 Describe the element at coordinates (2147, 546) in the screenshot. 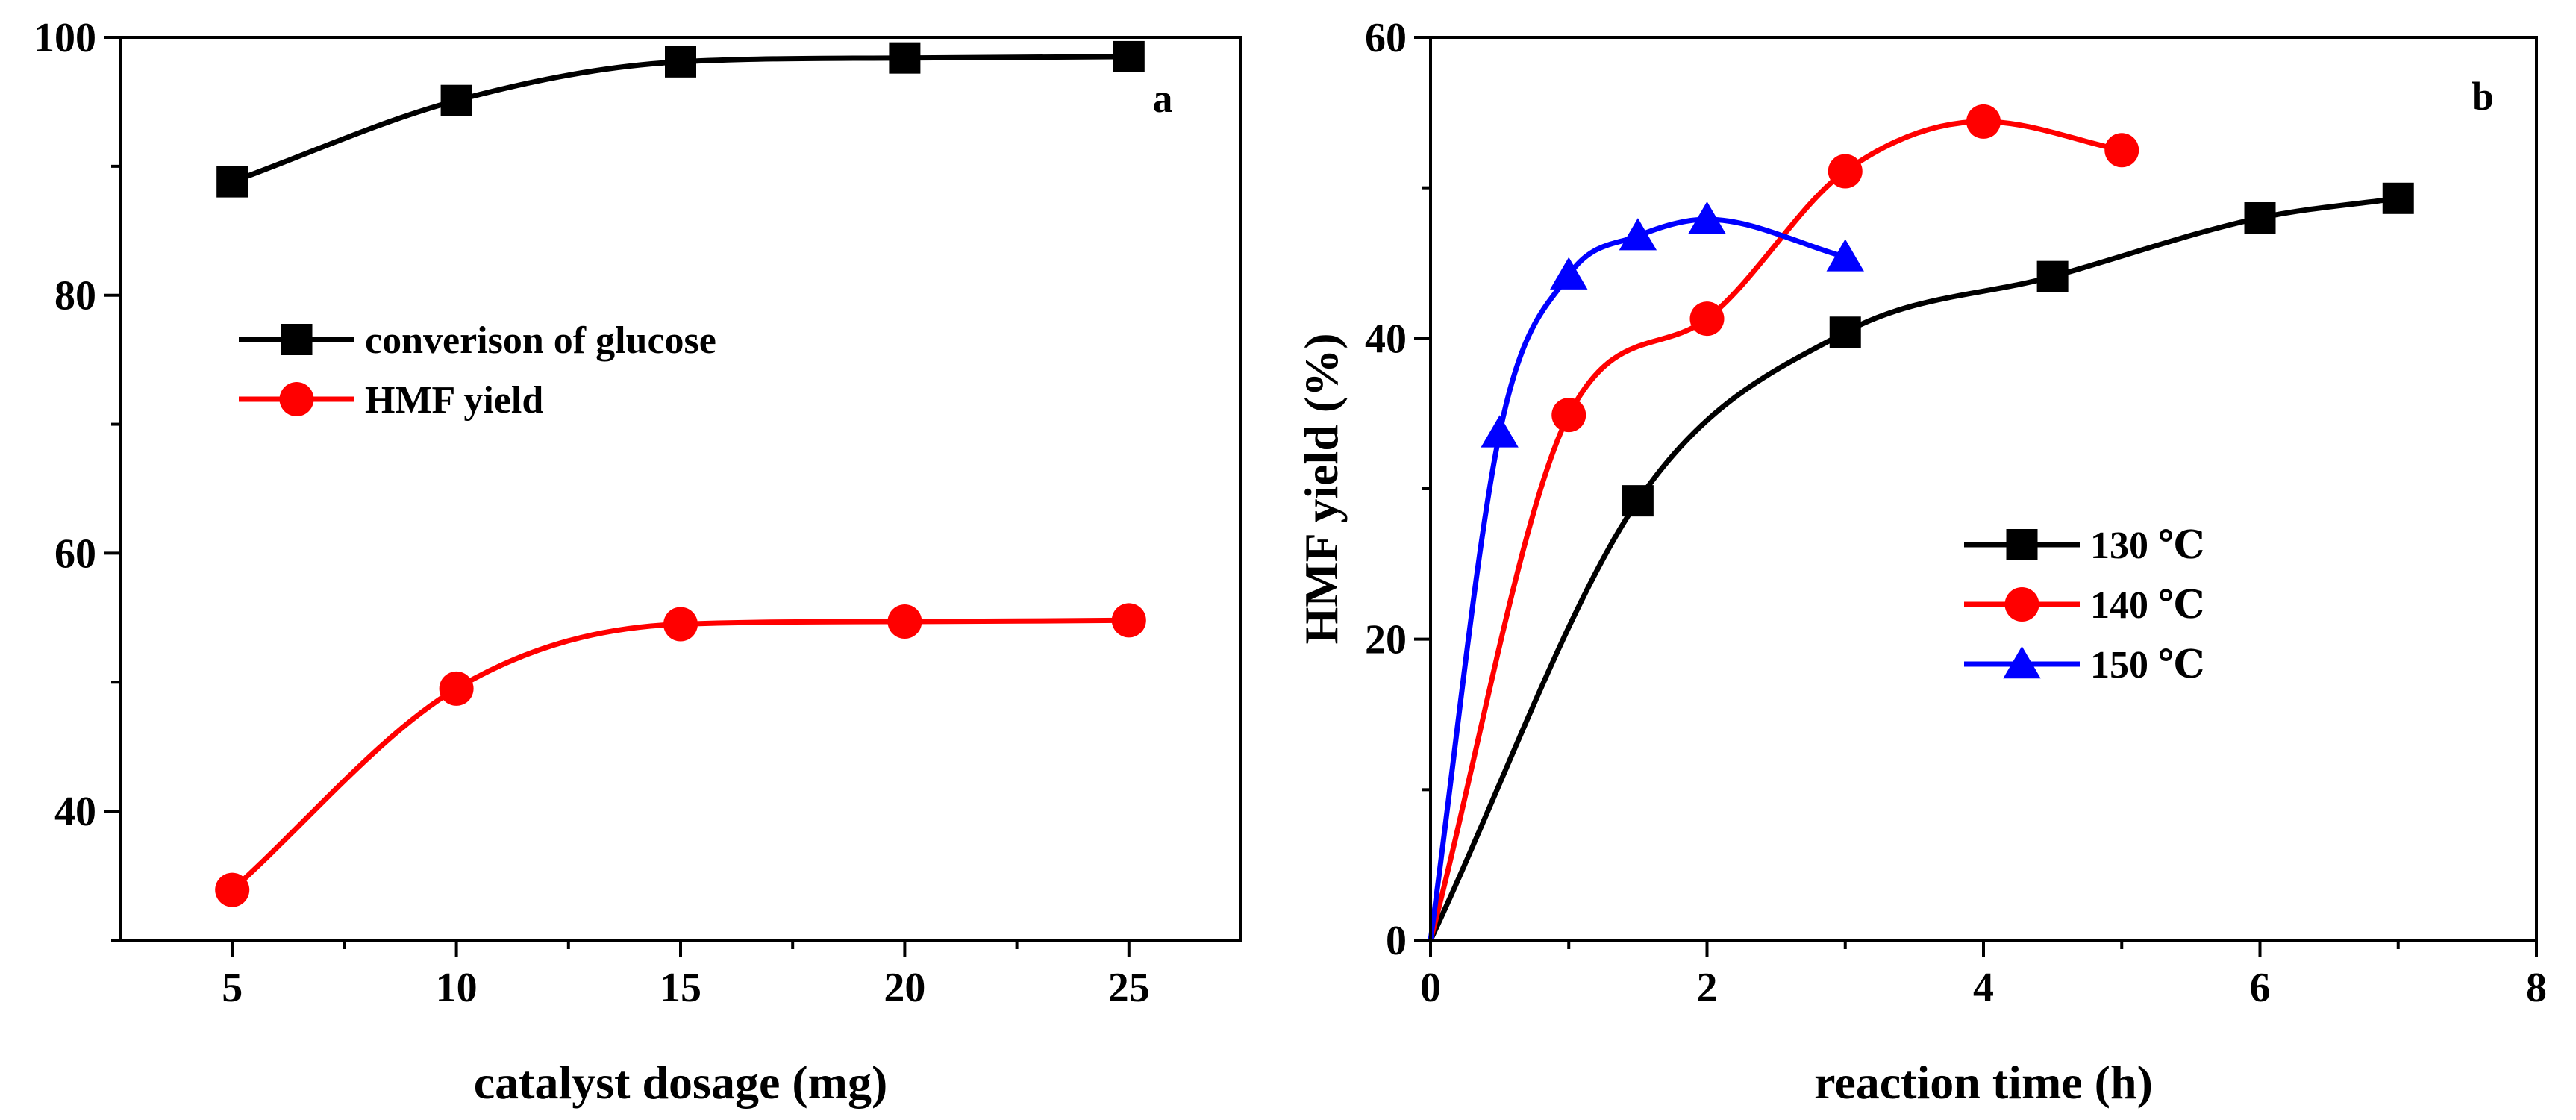

I see `legend-label: 130 ℃` at that location.